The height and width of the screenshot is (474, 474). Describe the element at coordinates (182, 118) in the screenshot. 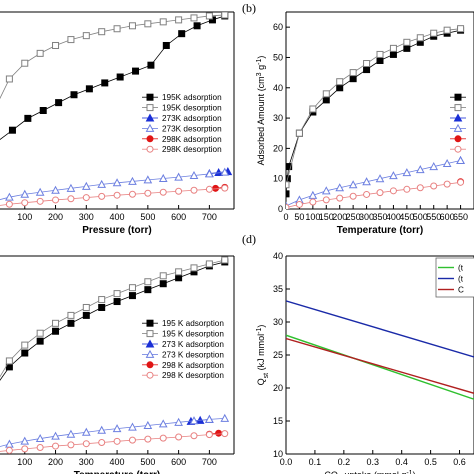

I see `legend-entry: 273K adsorption` at that location.